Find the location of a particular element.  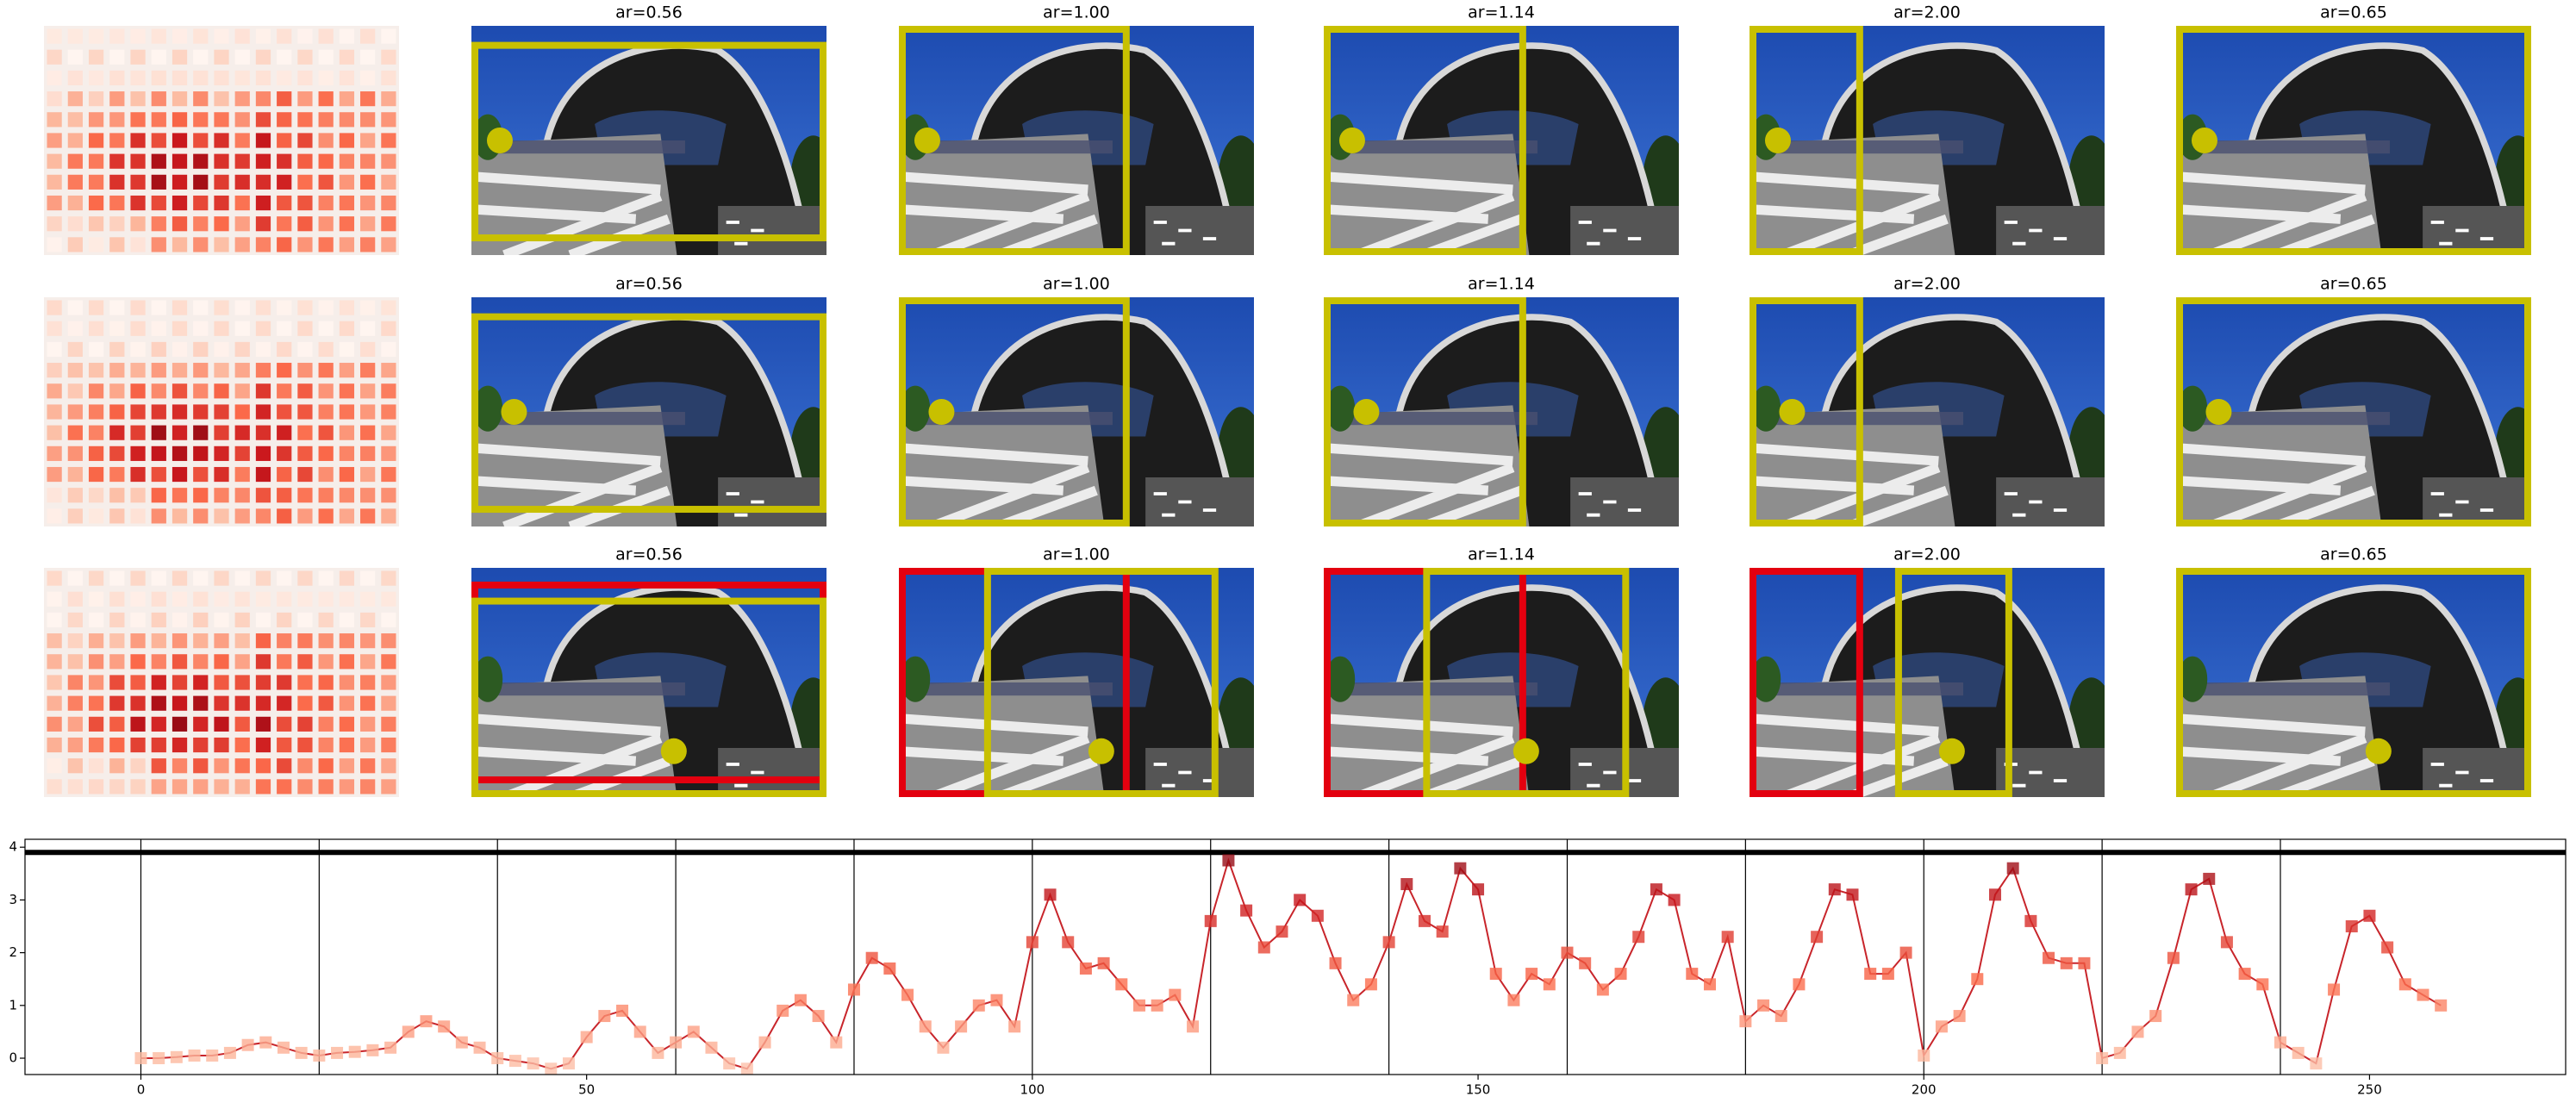

panel-title: ar=0.65 is located at coordinates (2353, 12).